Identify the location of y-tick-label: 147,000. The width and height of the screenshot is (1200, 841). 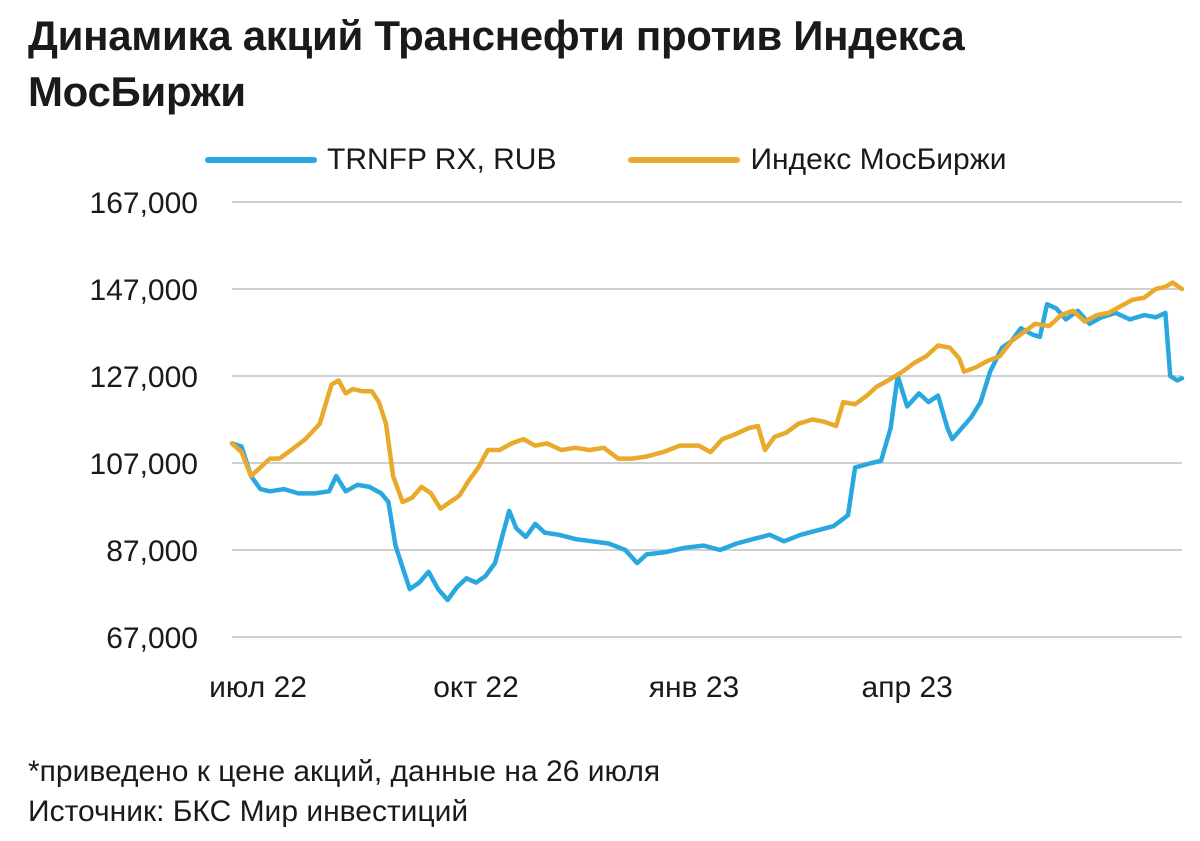
(144, 290).